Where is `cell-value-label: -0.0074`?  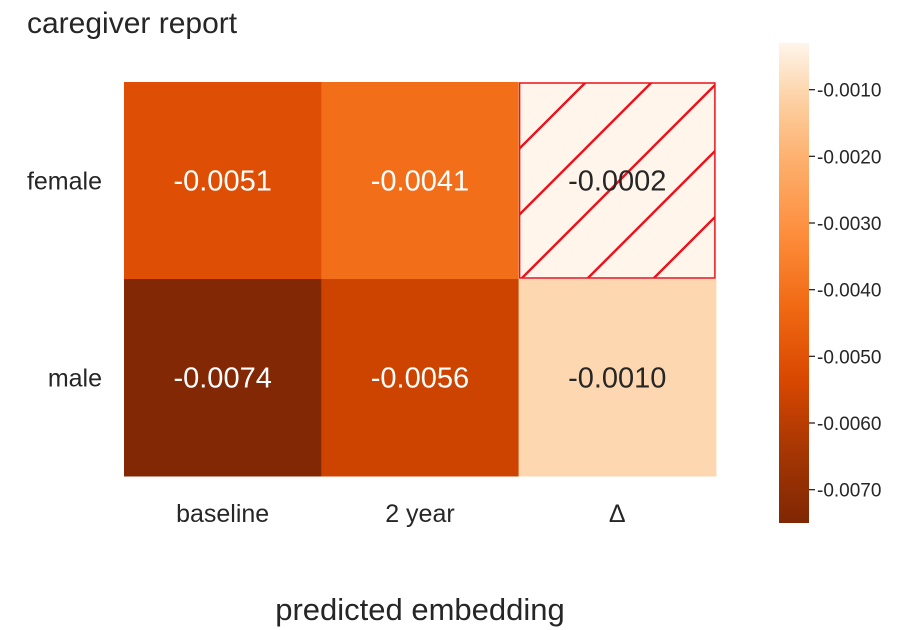
cell-value-label: -0.0074 is located at coordinates (222, 379).